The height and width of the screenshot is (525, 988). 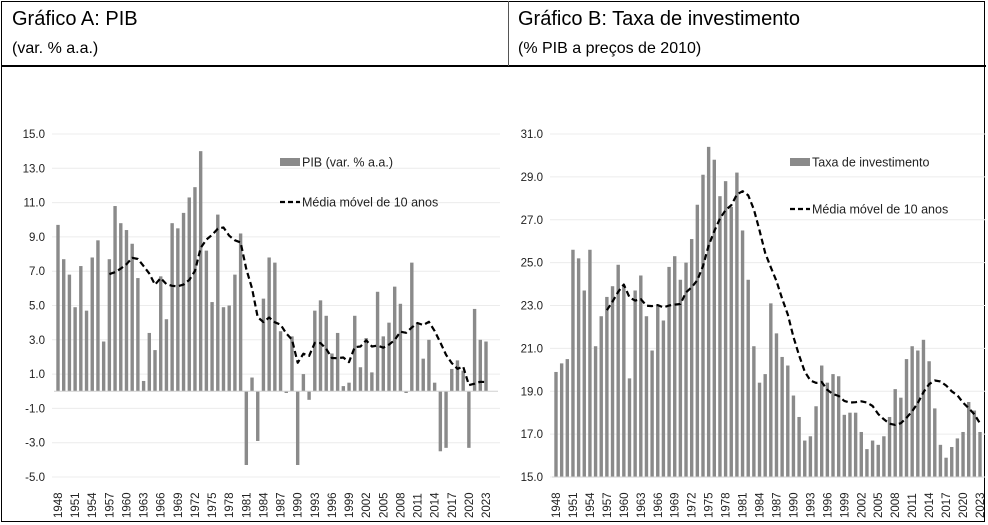 I want to click on bar-1973, so click(x=697, y=340).